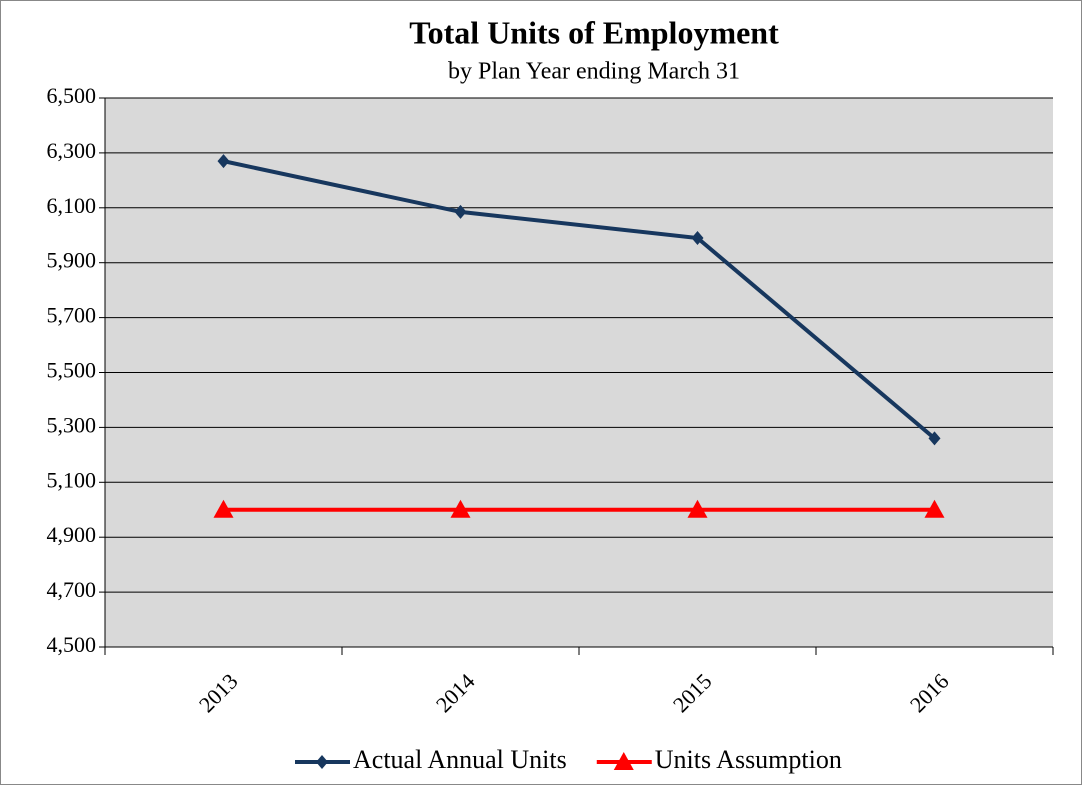  What do you see at coordinates (72, 644) in the screenshot?
I see `y-tick-label: 4,500` at bounding box center [72, 644].